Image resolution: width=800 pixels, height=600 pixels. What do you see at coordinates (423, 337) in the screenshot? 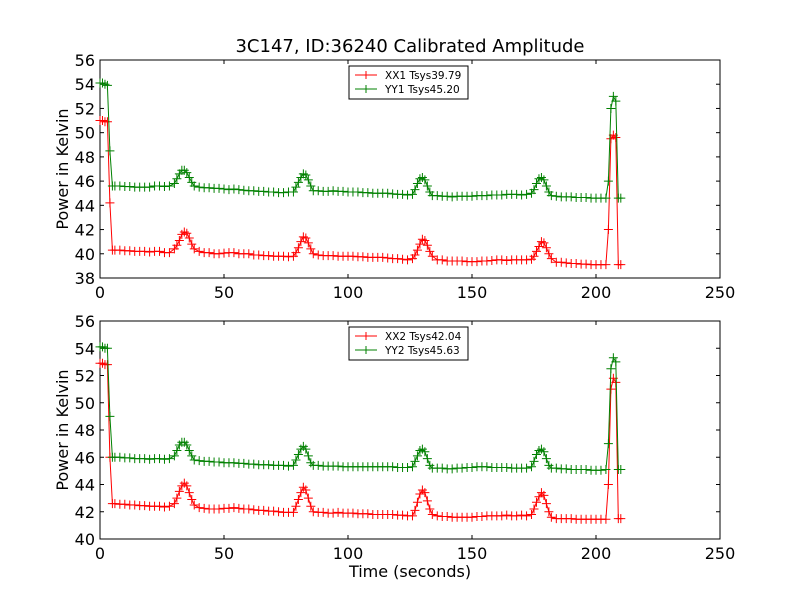
I see `legend-label: XX2 Tsys42.04` at bounding box center [423, 337].